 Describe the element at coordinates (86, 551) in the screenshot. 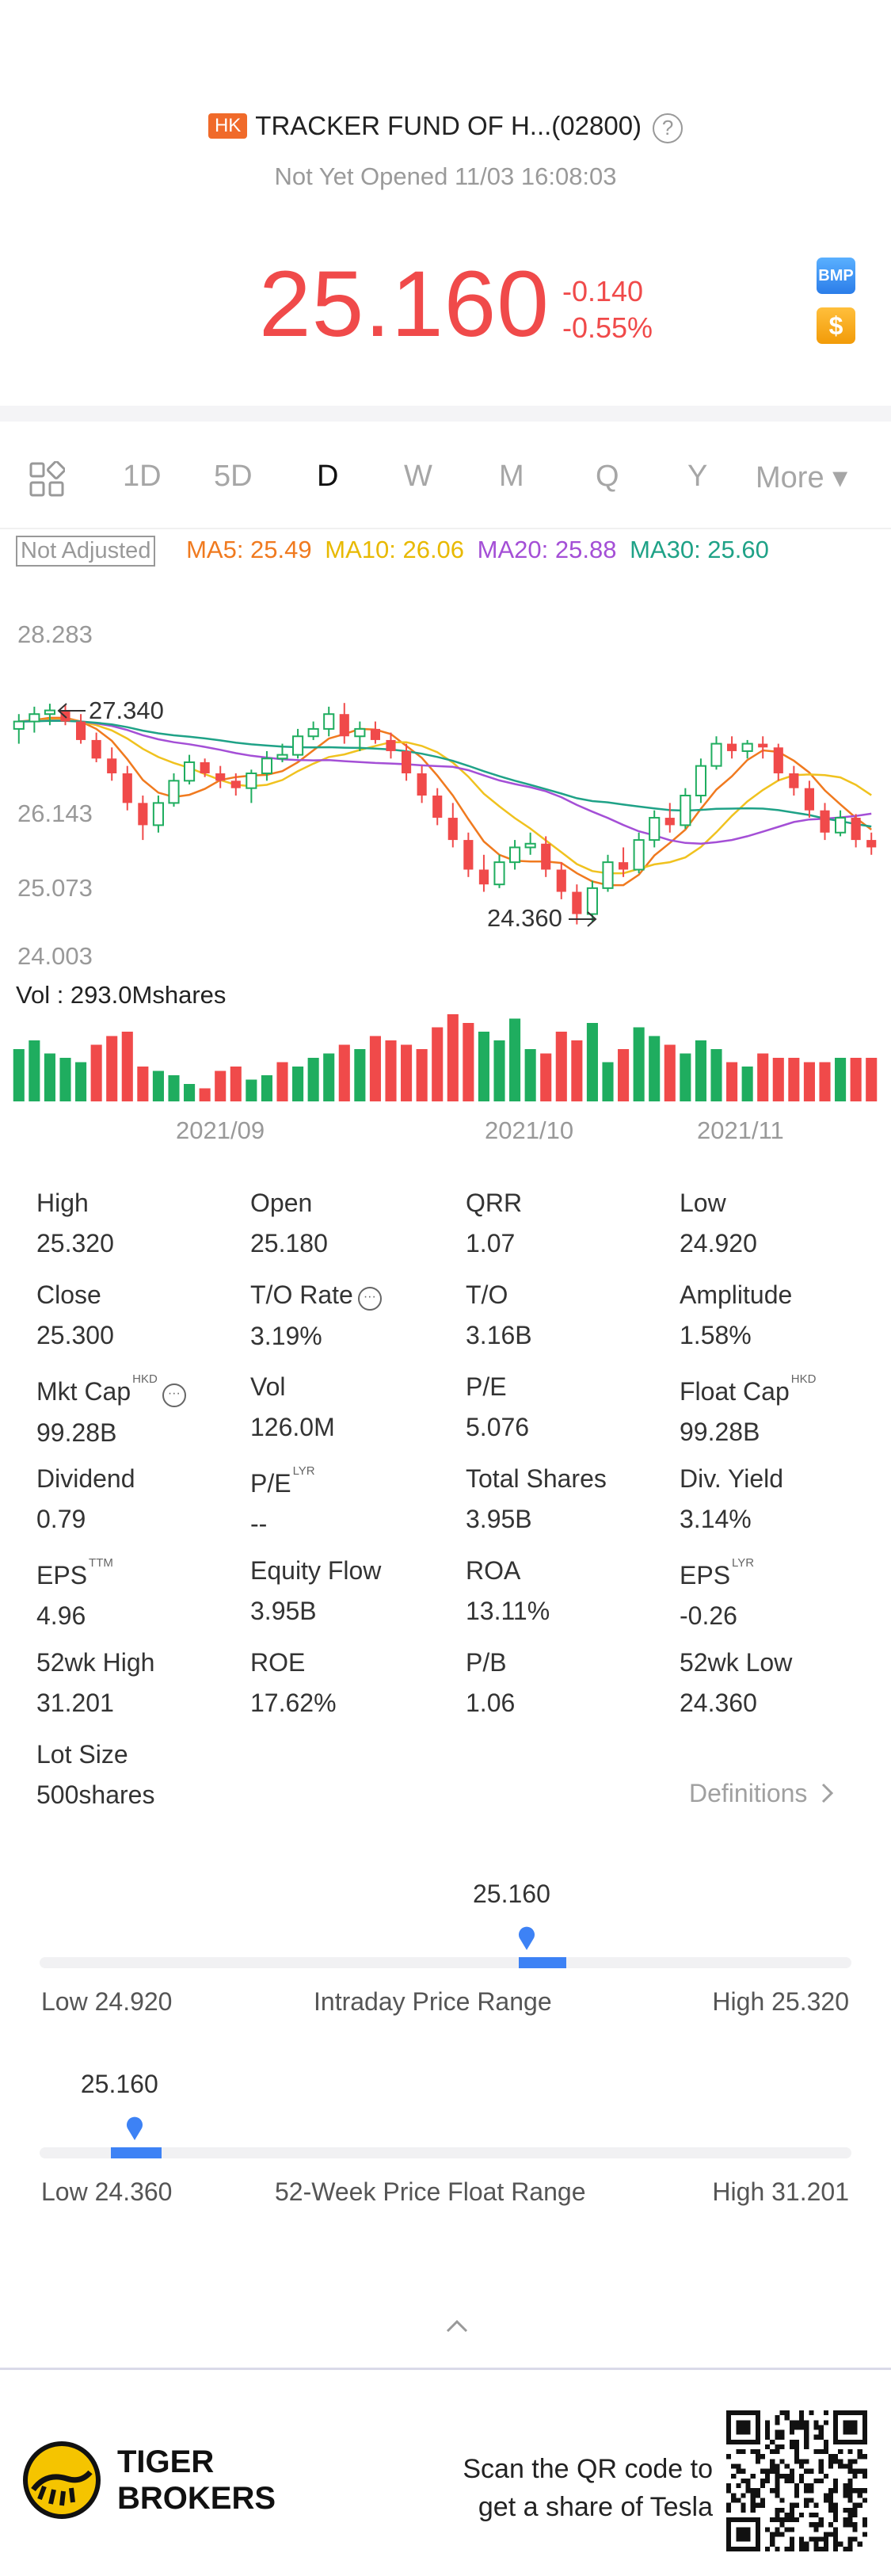

I see `adjust-toggle: Not Adjusted` at that location.